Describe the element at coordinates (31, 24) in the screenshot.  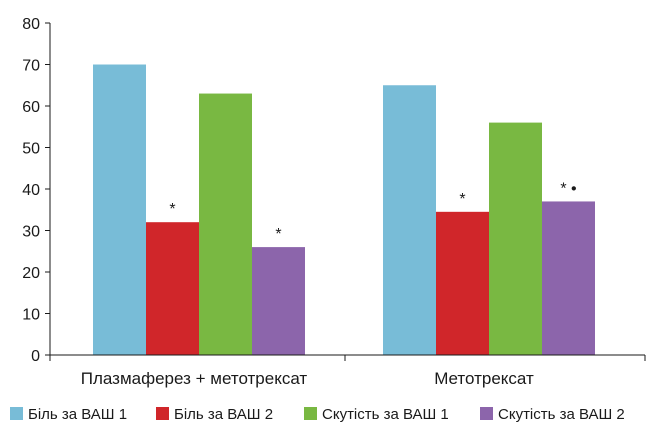
I see `y-tick-label: 80` at that location.